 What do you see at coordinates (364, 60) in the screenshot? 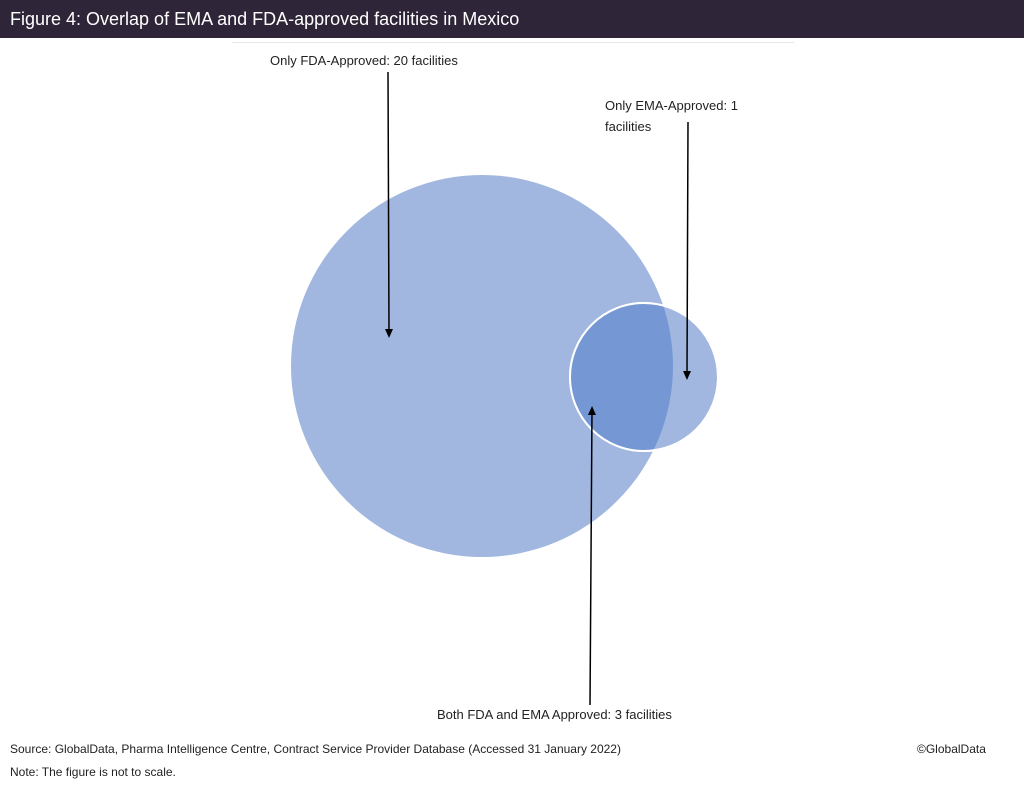
I see `label-only-fda: Only FDA-Approved: 20 facilities` at bounding box center [364, 60].